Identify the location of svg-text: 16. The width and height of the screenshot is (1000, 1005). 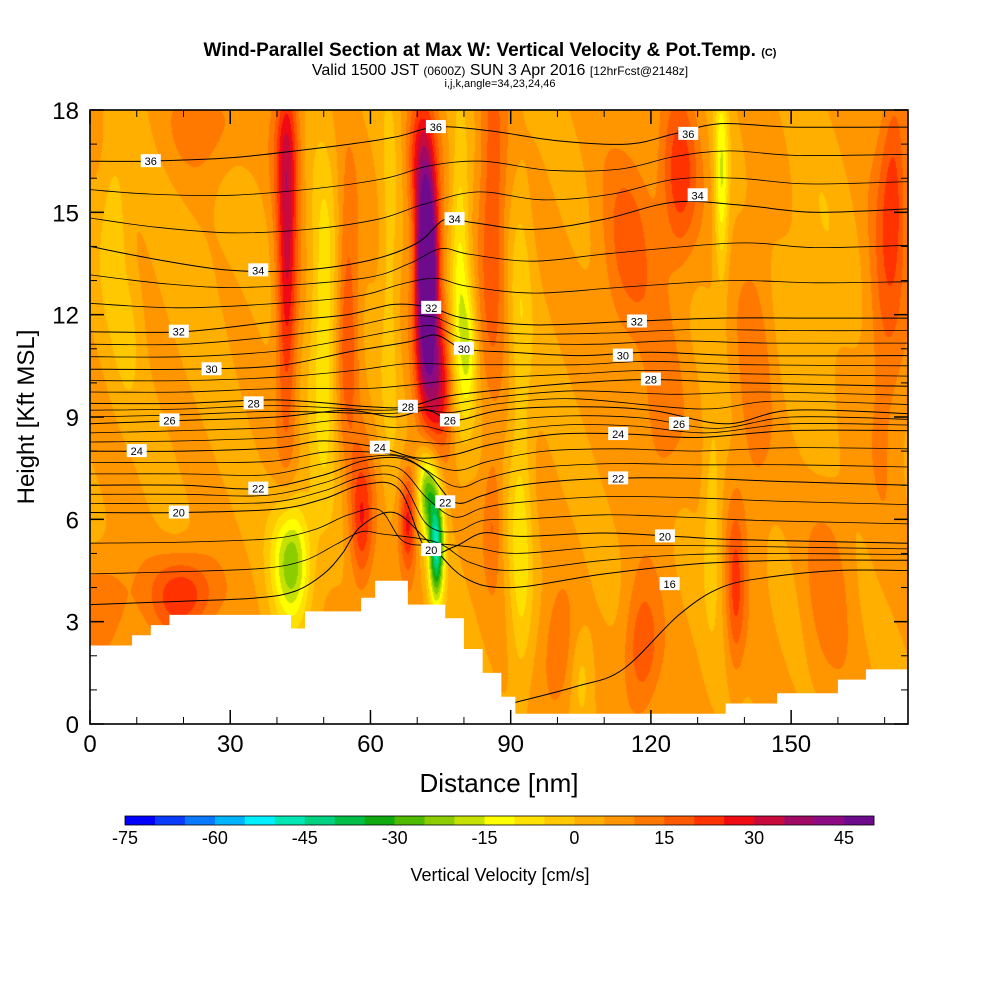
(669, 585).